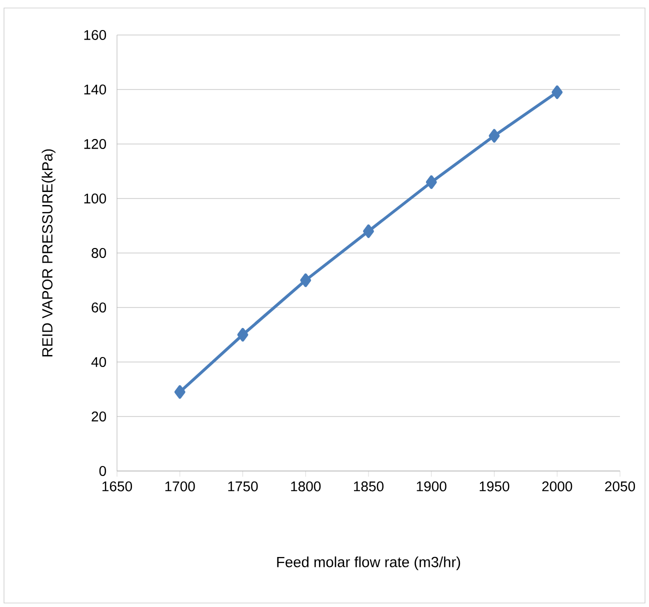 The image size is (649, 607). Describe the element at coordinates (49, 252) in the screenshot. I see `y-axis-title: REID VAPOR PRESSURE(kPa)` at that location.